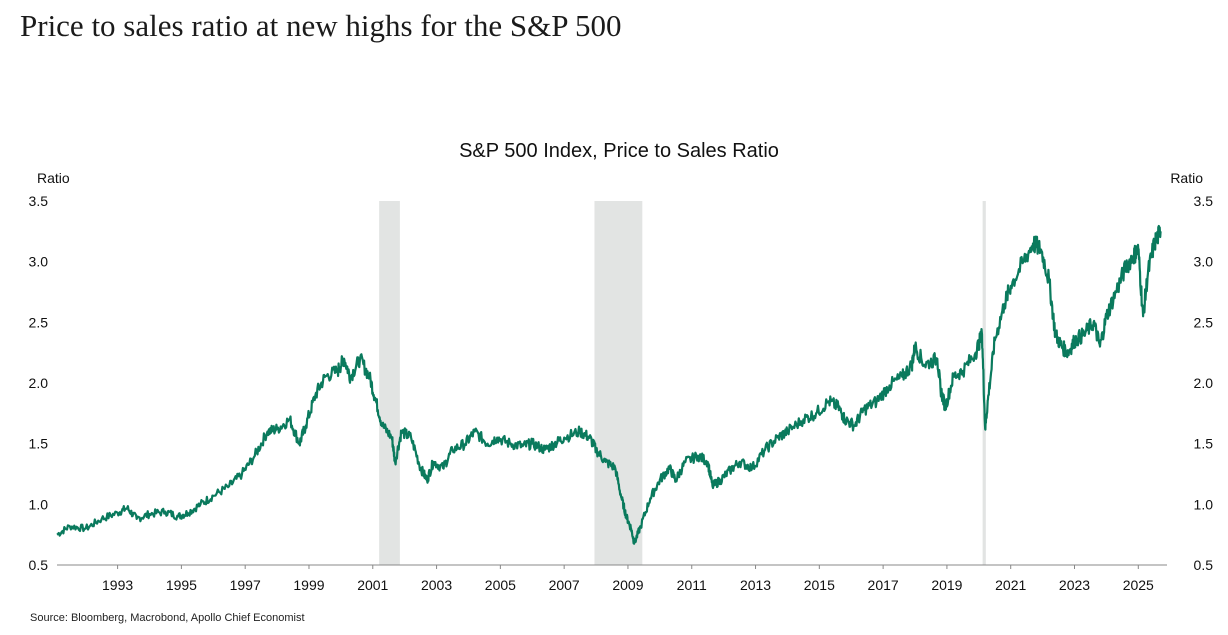 Image resolution: width=1228 pixels, height=635 pixels. Describe the element at coordinates (245, 585) in the screenshot. I see `x-tick-label: 1997` at that location.